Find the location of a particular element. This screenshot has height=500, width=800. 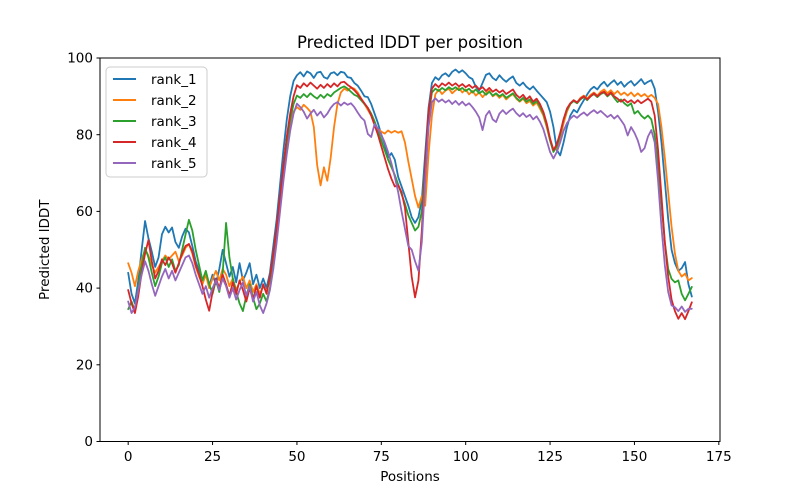

chart-title: Predicted lDDT per position is located at coordinates (410, 42).